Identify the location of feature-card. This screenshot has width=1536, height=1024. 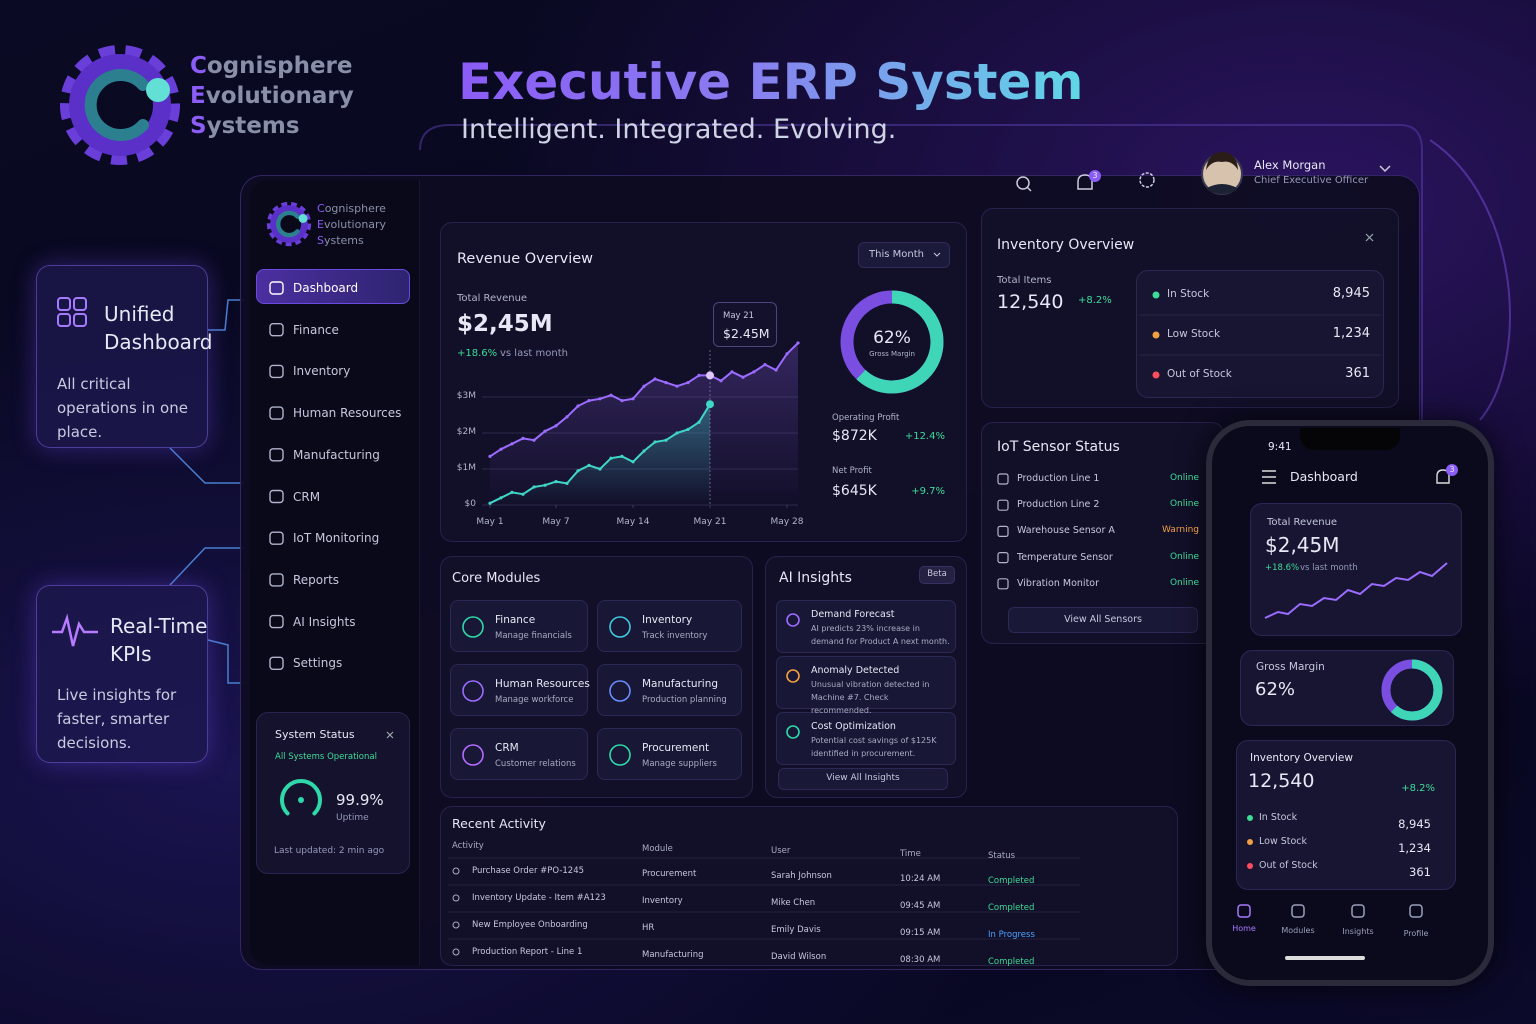
(122, 674).